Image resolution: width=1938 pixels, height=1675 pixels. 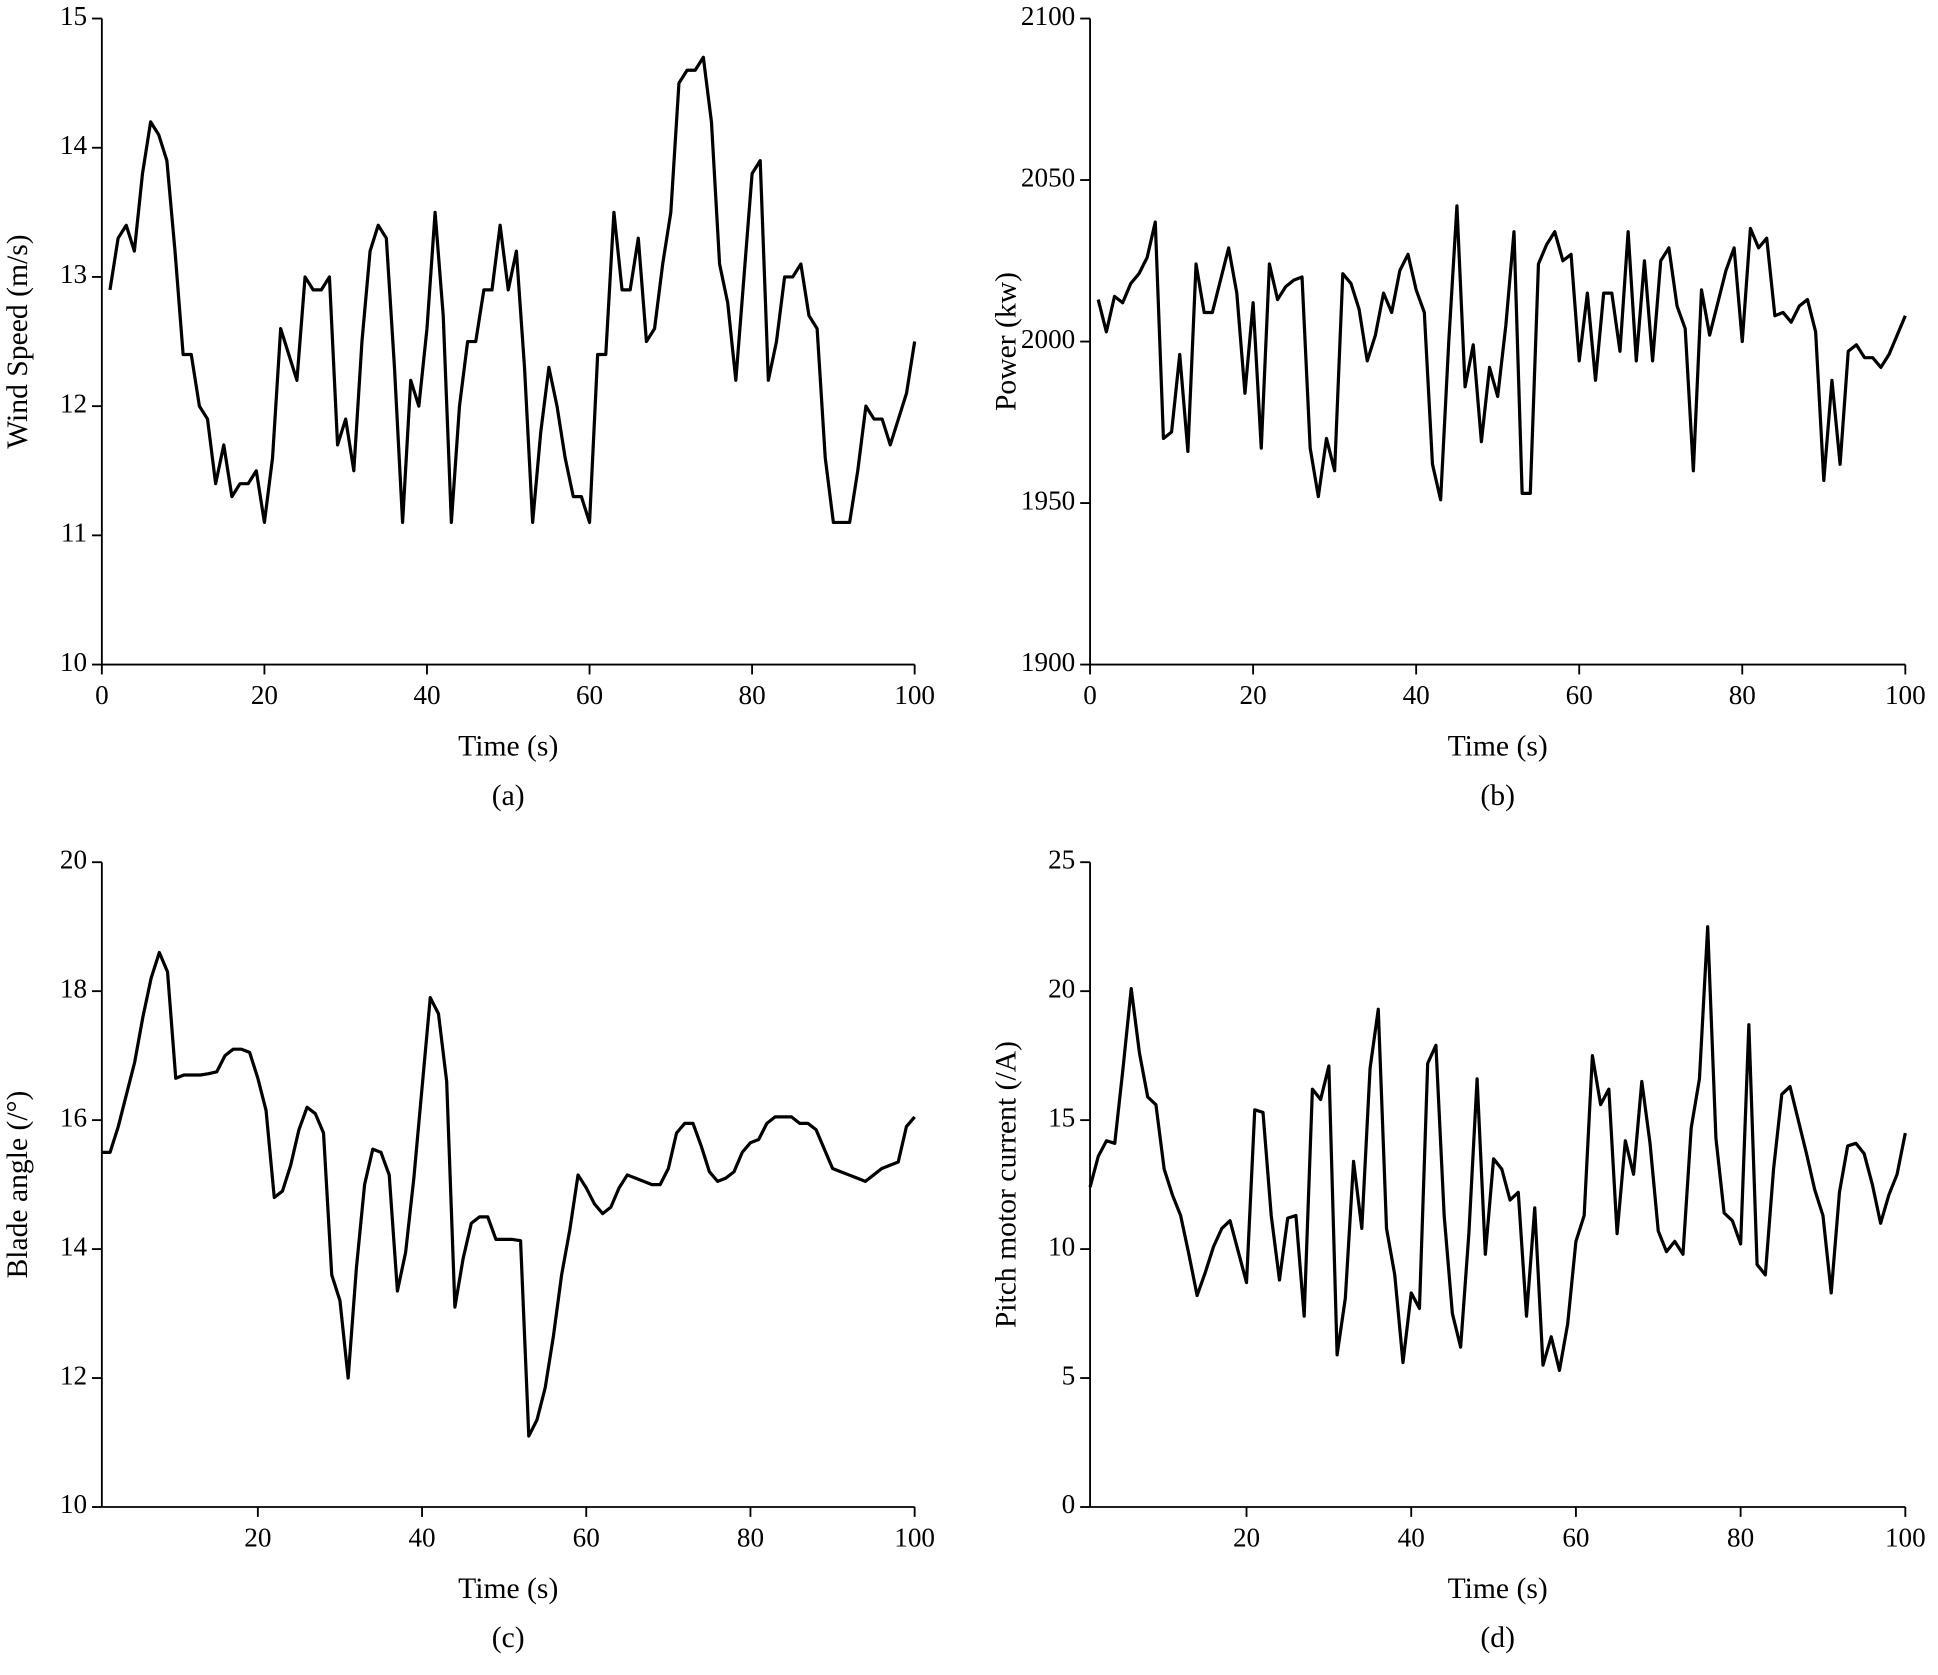 What do you see at coordinates (73, 274) in the screenshot?
I see `y-tick-label: 13` at bounding box center [73, 274].